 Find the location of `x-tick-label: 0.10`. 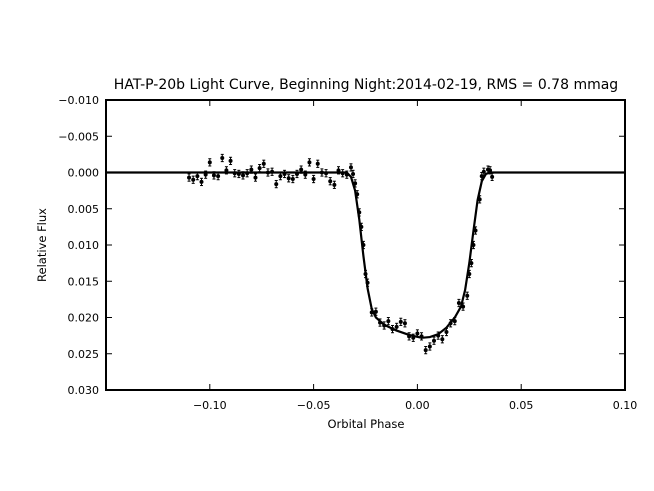

x-tick-label: 0.10 is located at coordinates (625, 405).